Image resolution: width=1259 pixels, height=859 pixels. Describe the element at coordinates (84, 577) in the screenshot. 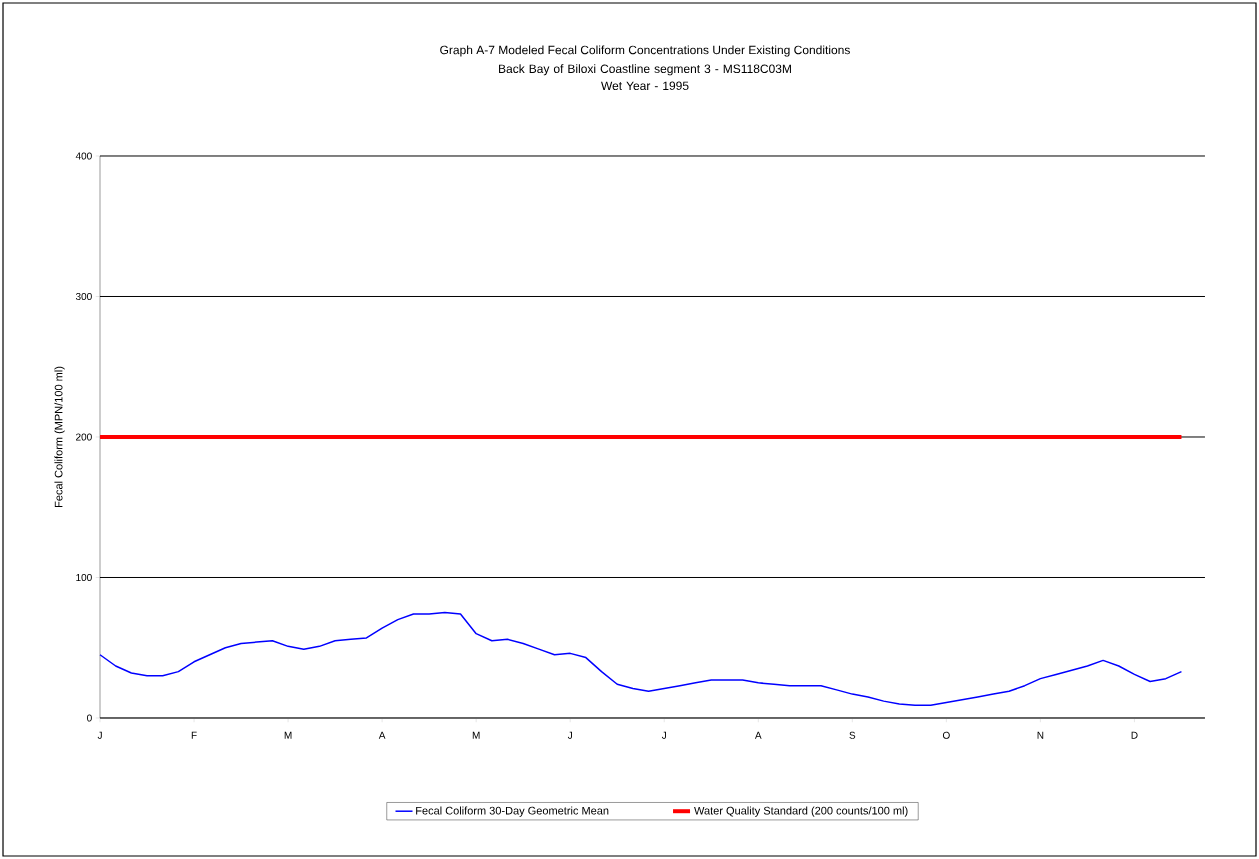

I see `y-tick-label: 100` at that location.